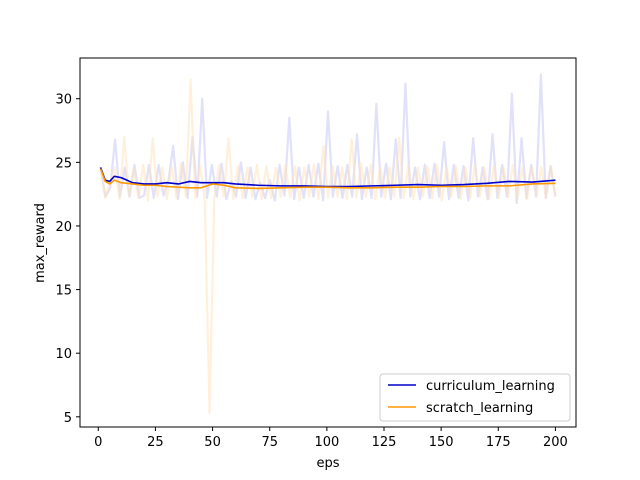 This screenshot has height=480, width=640. I want to click on line-curriculum-learning, so click(327, 177).